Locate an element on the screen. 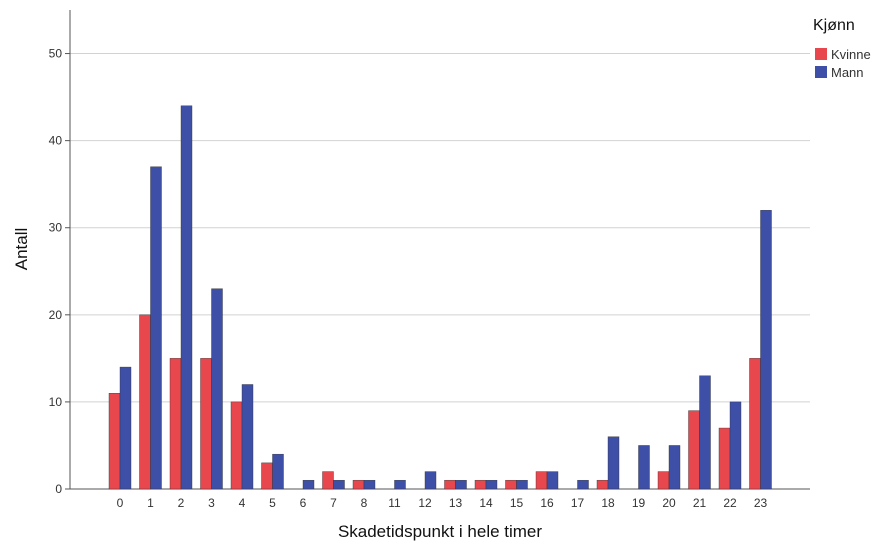 This screenshot has height=546, width=886. x-tick-label: 7 is located at coordinates (333, 503).